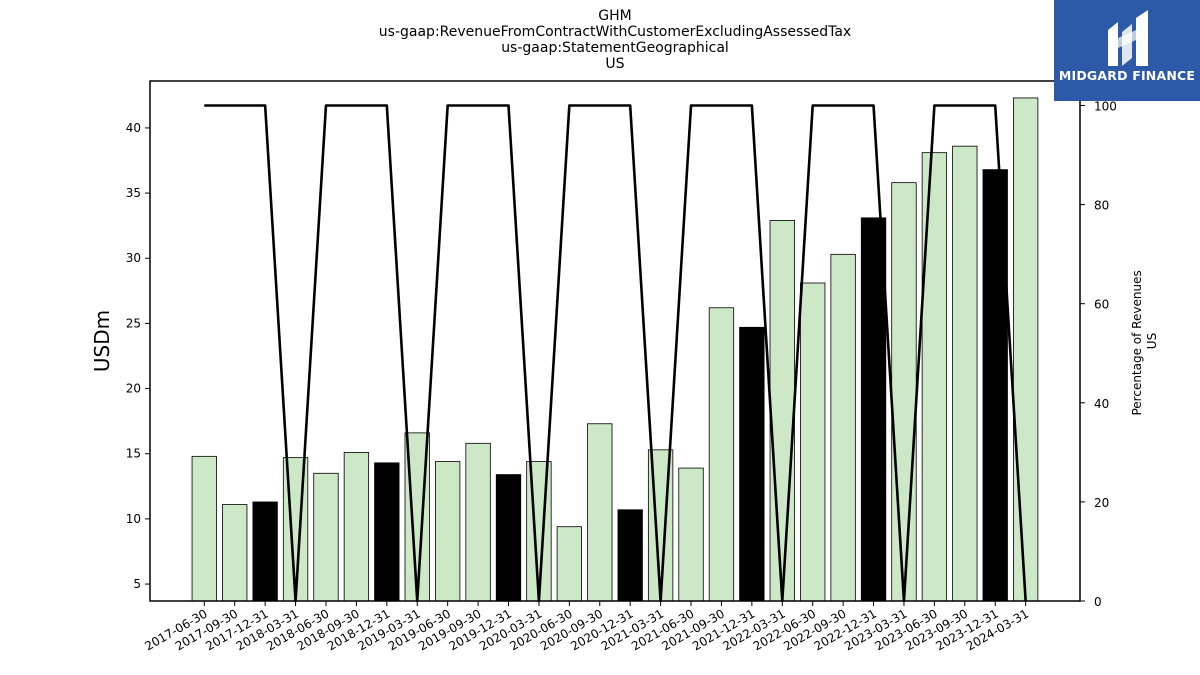 This screenshot has width=1200, height=675. I want to click on y2-tick-label: 100, so click(1105, 107).